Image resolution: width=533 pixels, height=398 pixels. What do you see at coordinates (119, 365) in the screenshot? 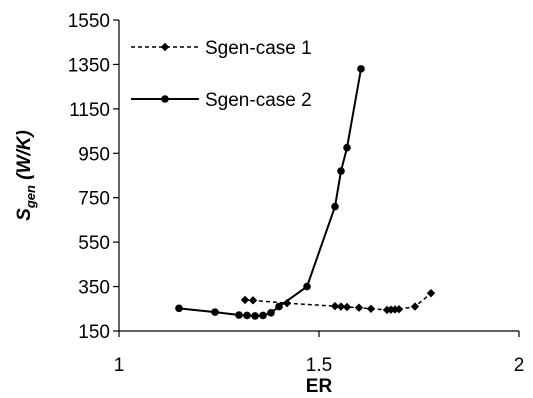
I see `x-tick-label: 1` at bounding box center [119, 365].